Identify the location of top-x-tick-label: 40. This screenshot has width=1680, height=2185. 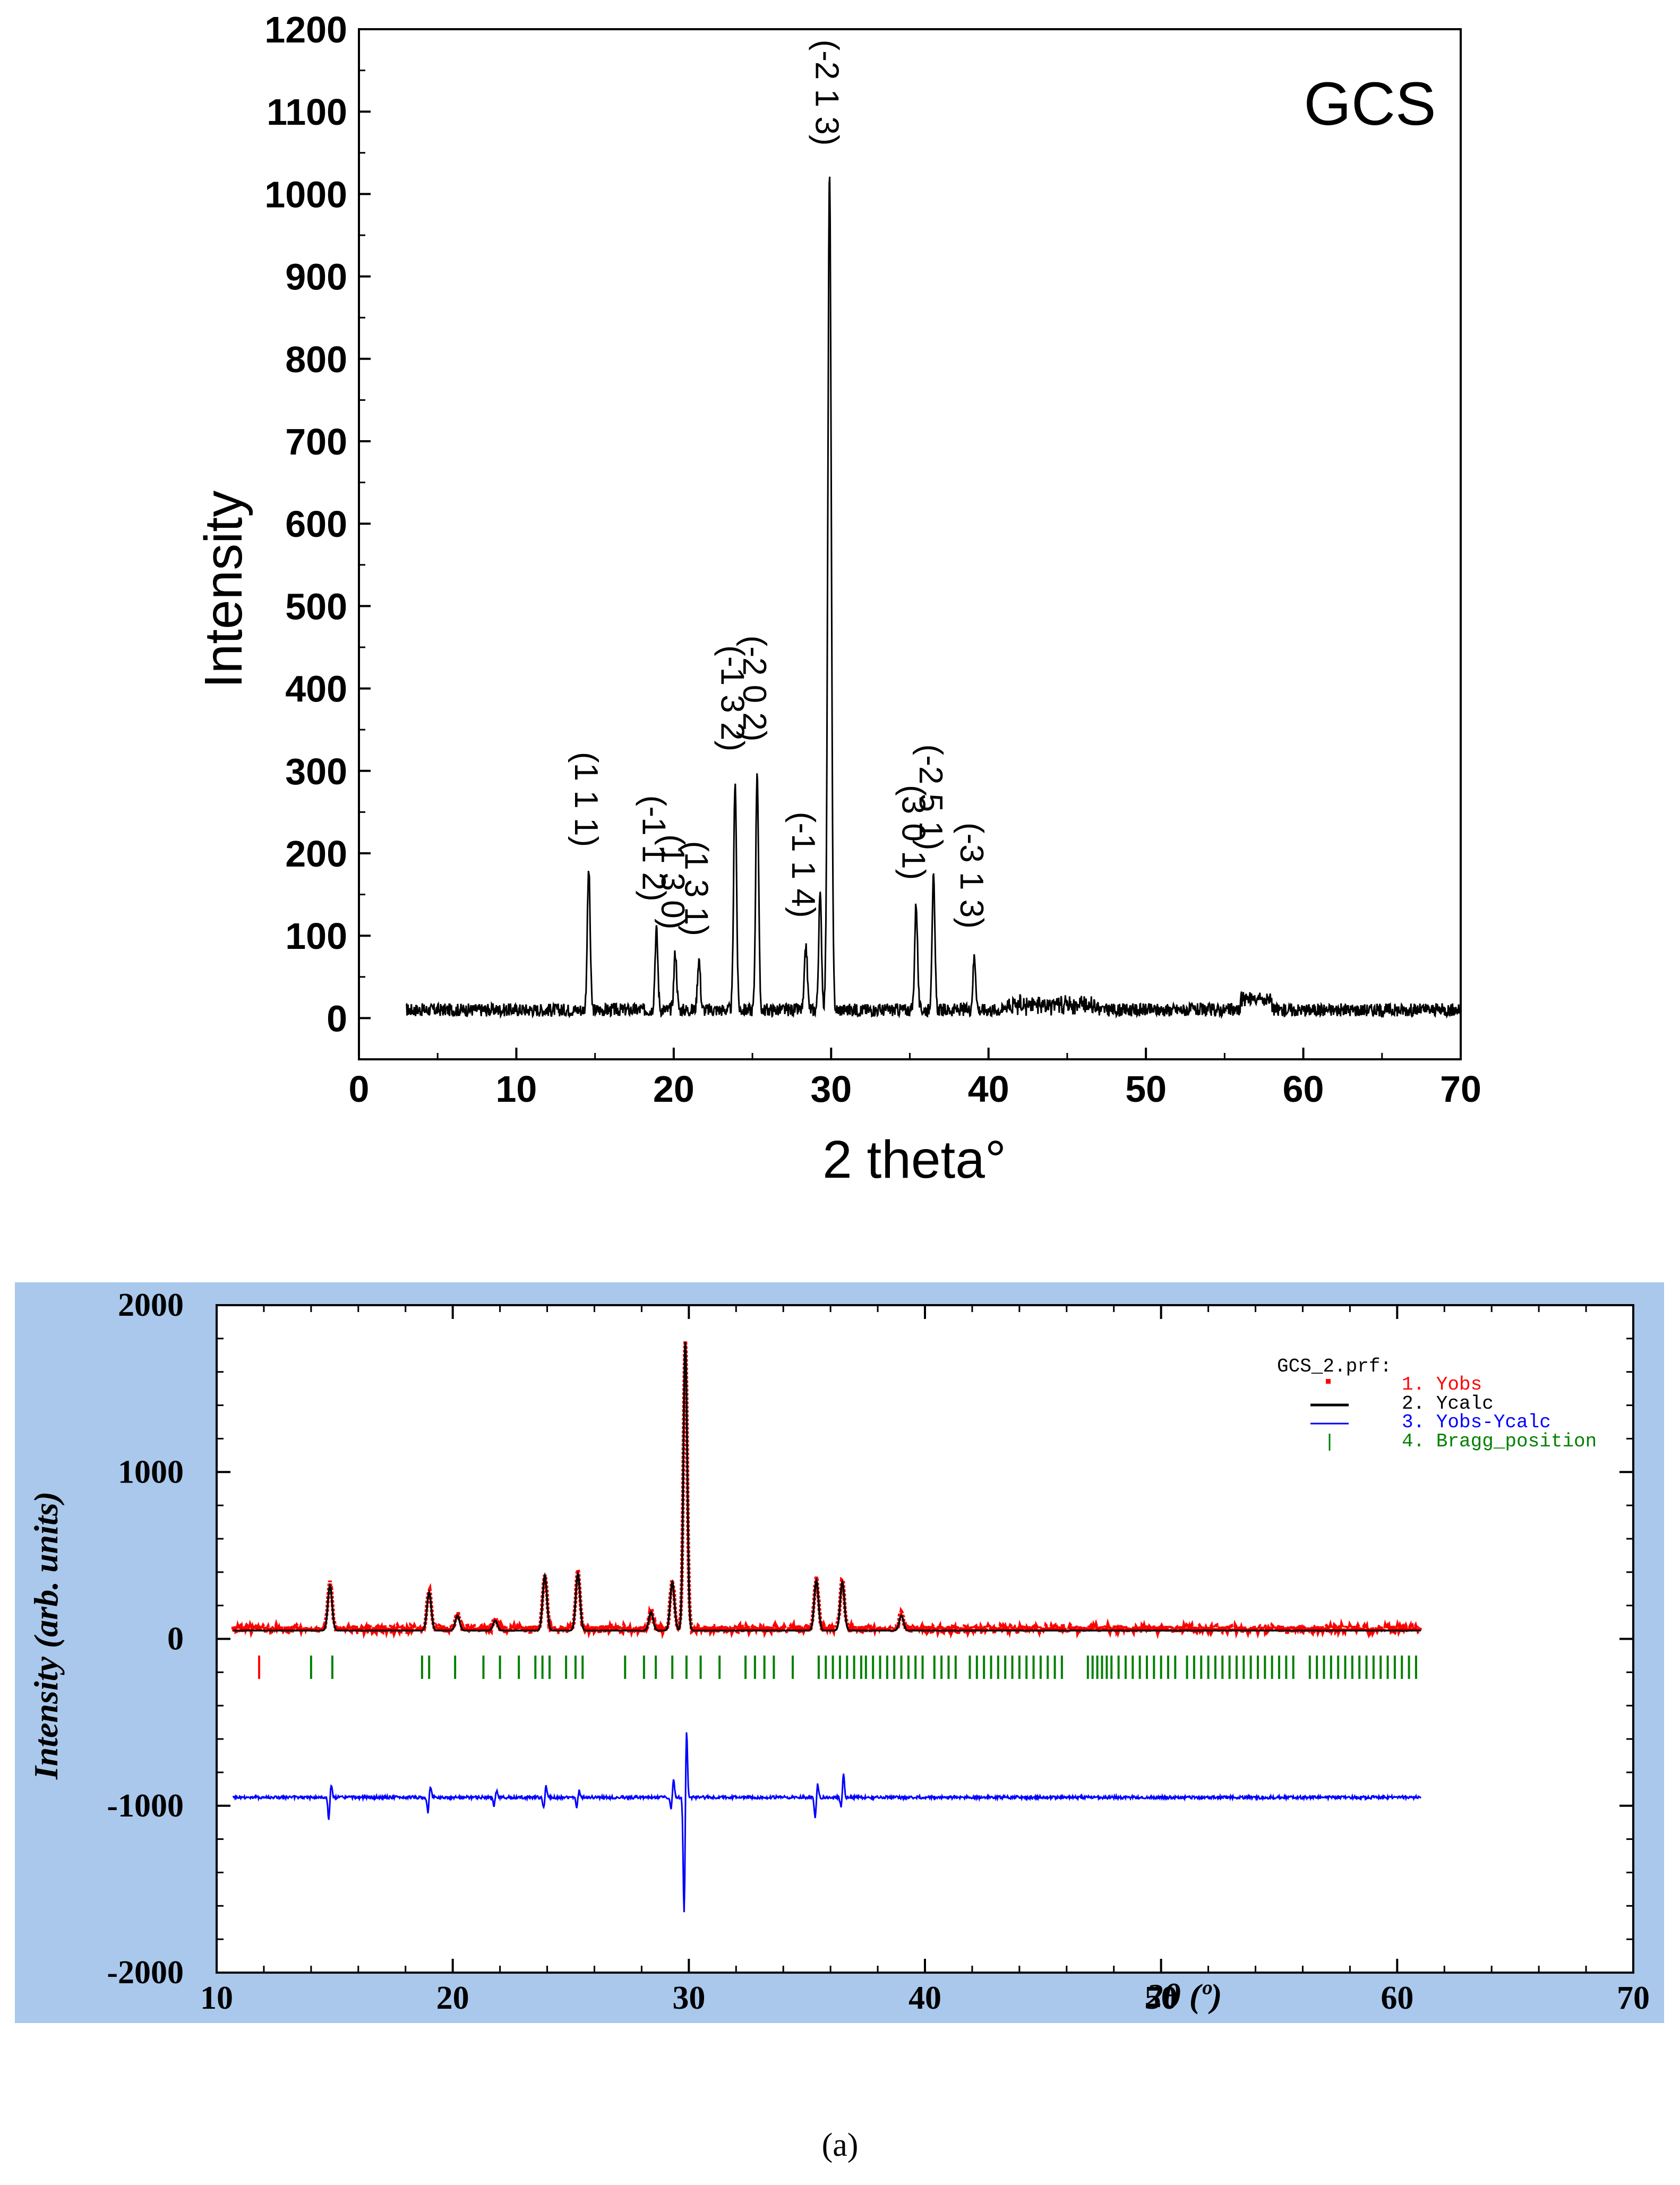
(989, 1089).